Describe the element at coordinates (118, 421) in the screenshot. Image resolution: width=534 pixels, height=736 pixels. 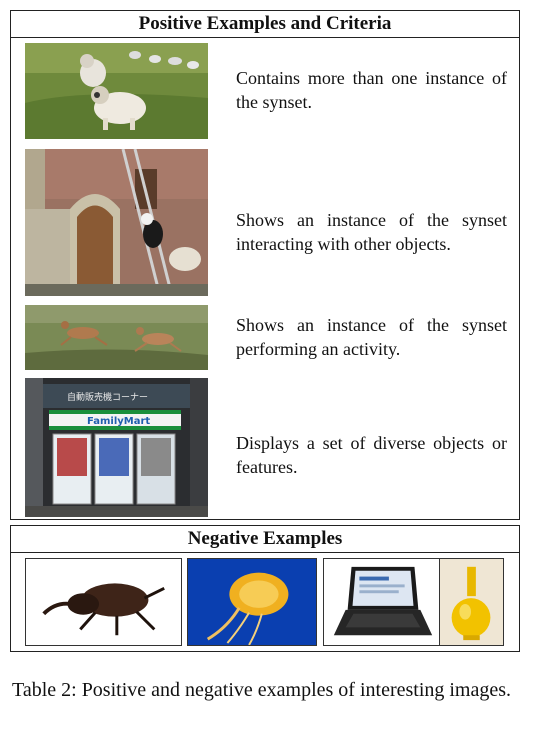
I see `familymart-logo: FamilyMart` at that location.